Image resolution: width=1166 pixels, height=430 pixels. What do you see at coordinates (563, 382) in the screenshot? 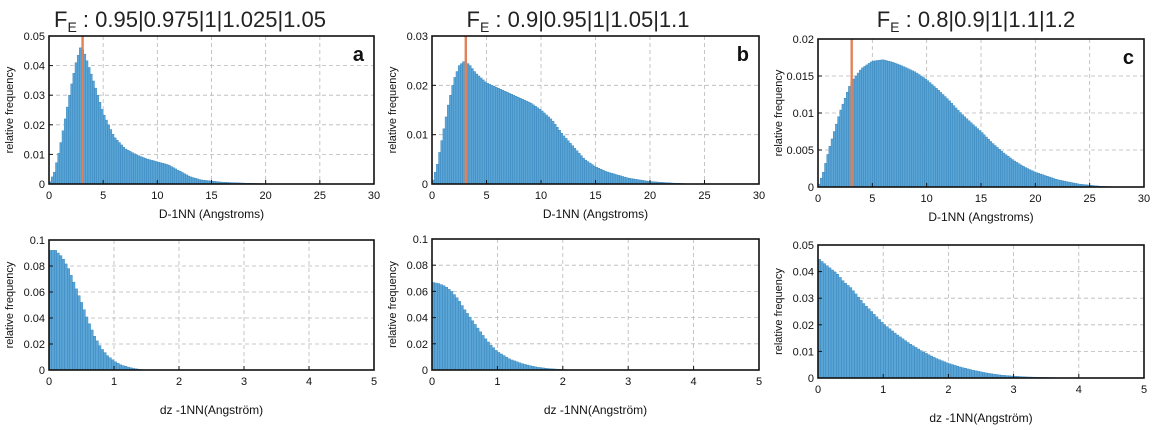
I see `x-tick-label: 2` at bounding box center [563, 382].